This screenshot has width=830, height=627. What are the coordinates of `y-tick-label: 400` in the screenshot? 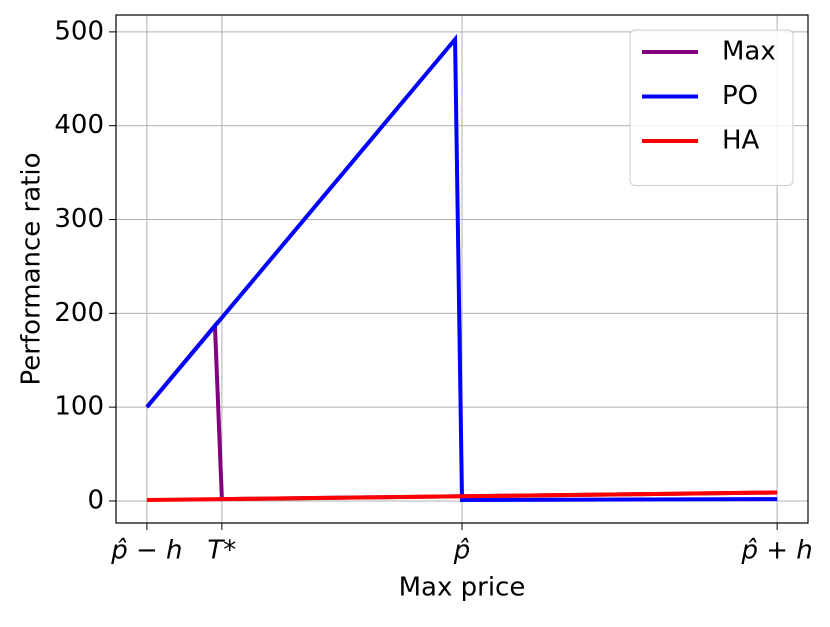 It's located at (79, 125).